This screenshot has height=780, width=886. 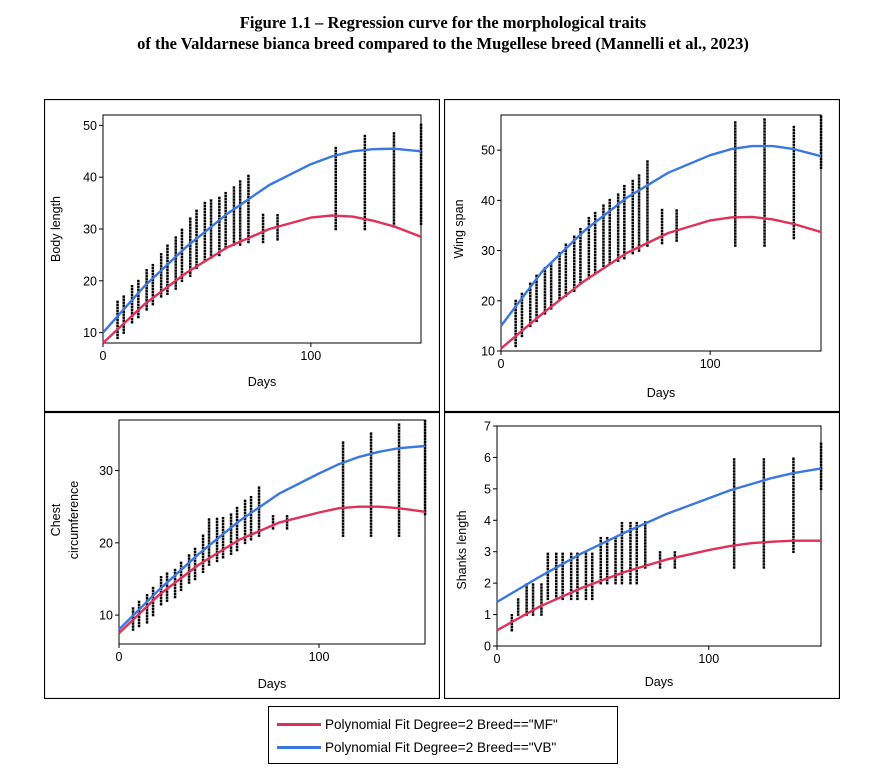 I want to click on y-tick-label: 20, so click(x=90, y=281).